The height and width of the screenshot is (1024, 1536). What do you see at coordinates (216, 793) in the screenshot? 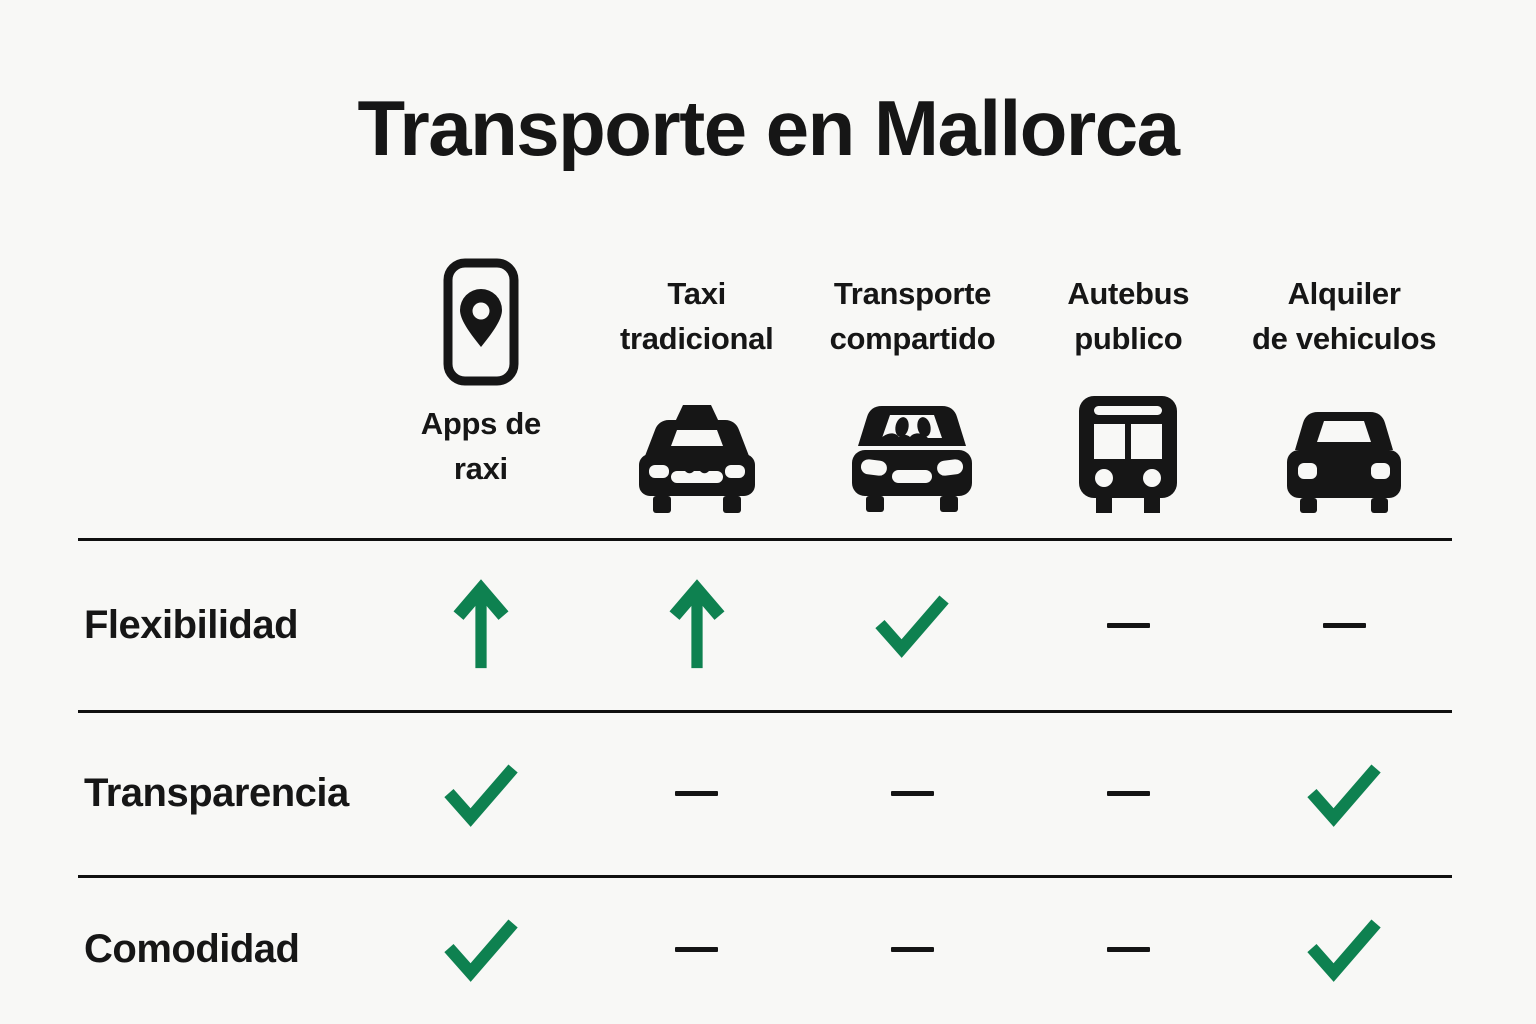
I see `row-label: Transparencia` at bounding box center [216, 793].